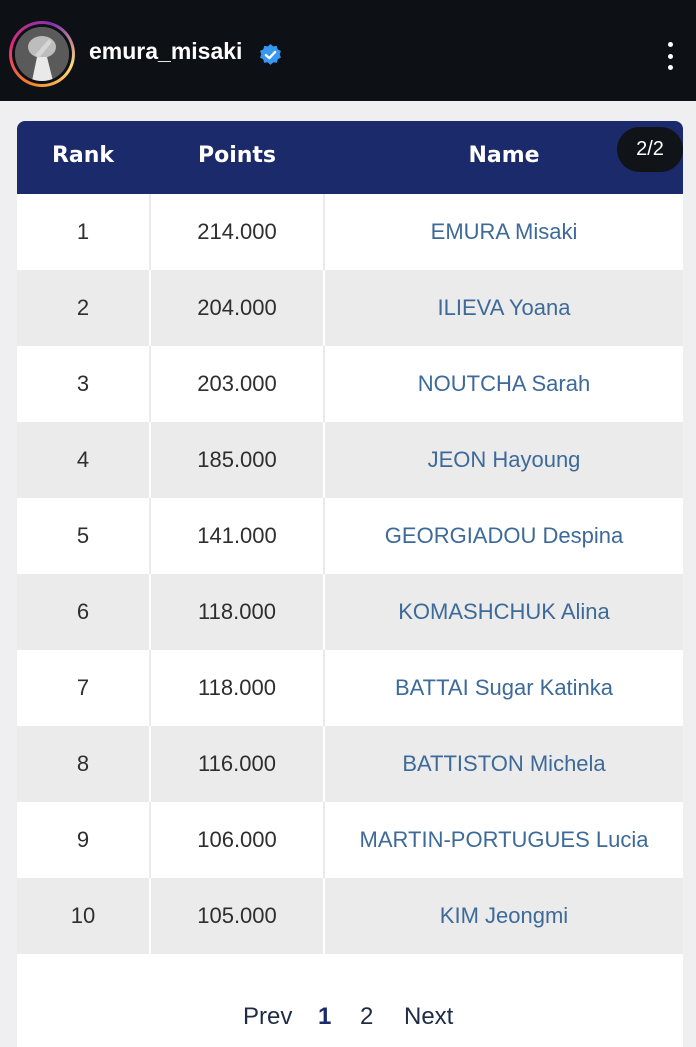 The height and width of the screenshot is (1047, 696). I want to click on story-ring, so click(42, 54).